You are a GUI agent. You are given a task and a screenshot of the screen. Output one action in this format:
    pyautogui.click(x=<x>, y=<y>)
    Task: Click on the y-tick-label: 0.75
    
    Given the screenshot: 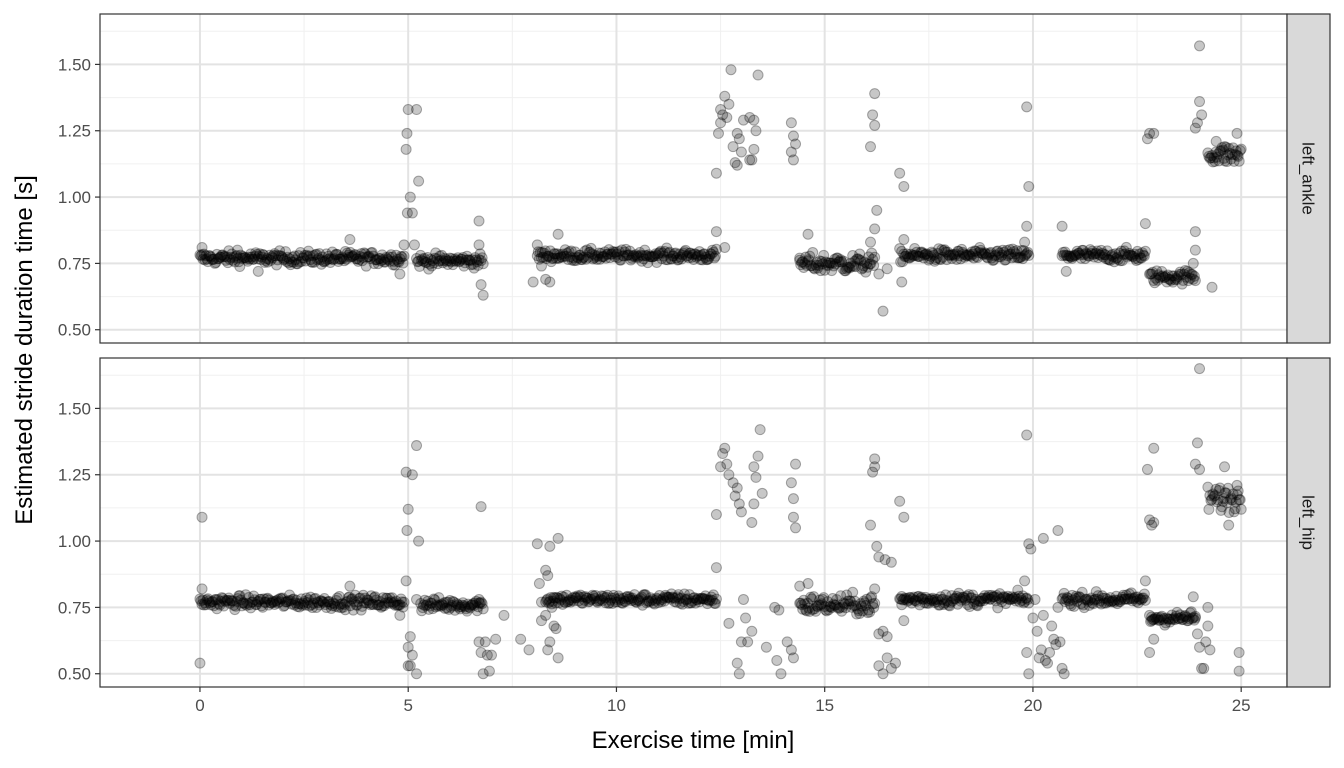 What is the action you would take?
    pyautogui.click(x=74, y=607)
    